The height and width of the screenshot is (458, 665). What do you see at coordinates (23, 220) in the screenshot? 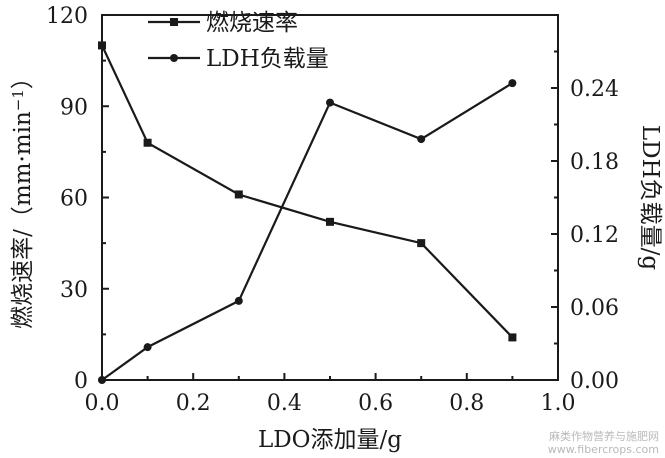
I see `left-y-axis-title-main: 燃烧速率/（mm·min` at bounding box center [23, 220].